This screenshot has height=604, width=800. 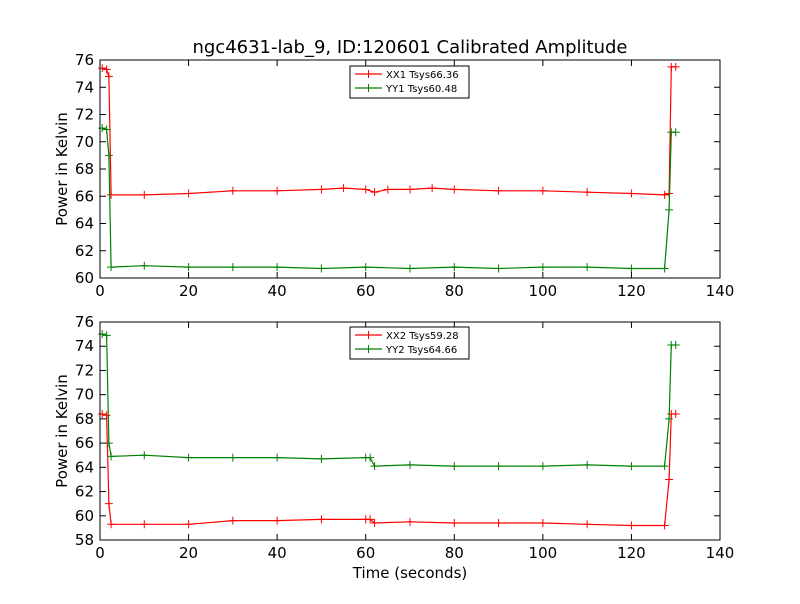 What do you see at coordinates (84, 196) in the screenshot?
I see `y-tick-label: 66` at bounding box center [84, 196].